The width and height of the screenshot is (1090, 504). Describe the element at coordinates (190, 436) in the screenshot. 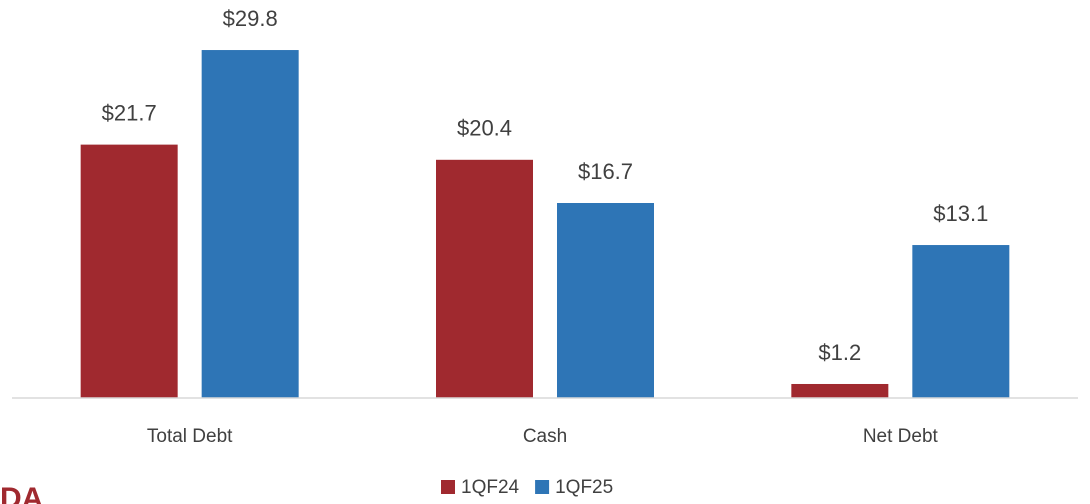

I see `x-tick-label: Total Debt` at that location.